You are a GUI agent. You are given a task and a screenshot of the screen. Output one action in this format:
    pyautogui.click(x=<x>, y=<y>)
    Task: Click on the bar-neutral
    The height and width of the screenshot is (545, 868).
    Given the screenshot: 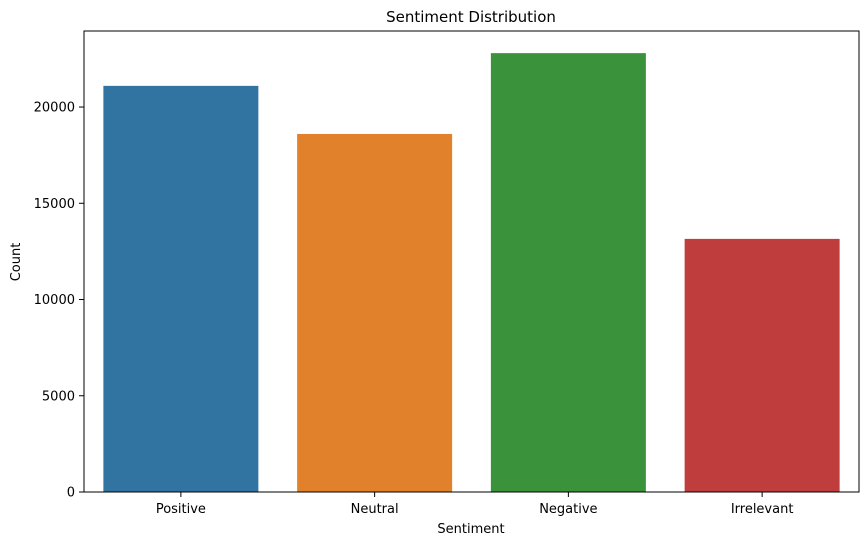 What is the action you would take?
    pyautogui.click(x=375, y=312)
    